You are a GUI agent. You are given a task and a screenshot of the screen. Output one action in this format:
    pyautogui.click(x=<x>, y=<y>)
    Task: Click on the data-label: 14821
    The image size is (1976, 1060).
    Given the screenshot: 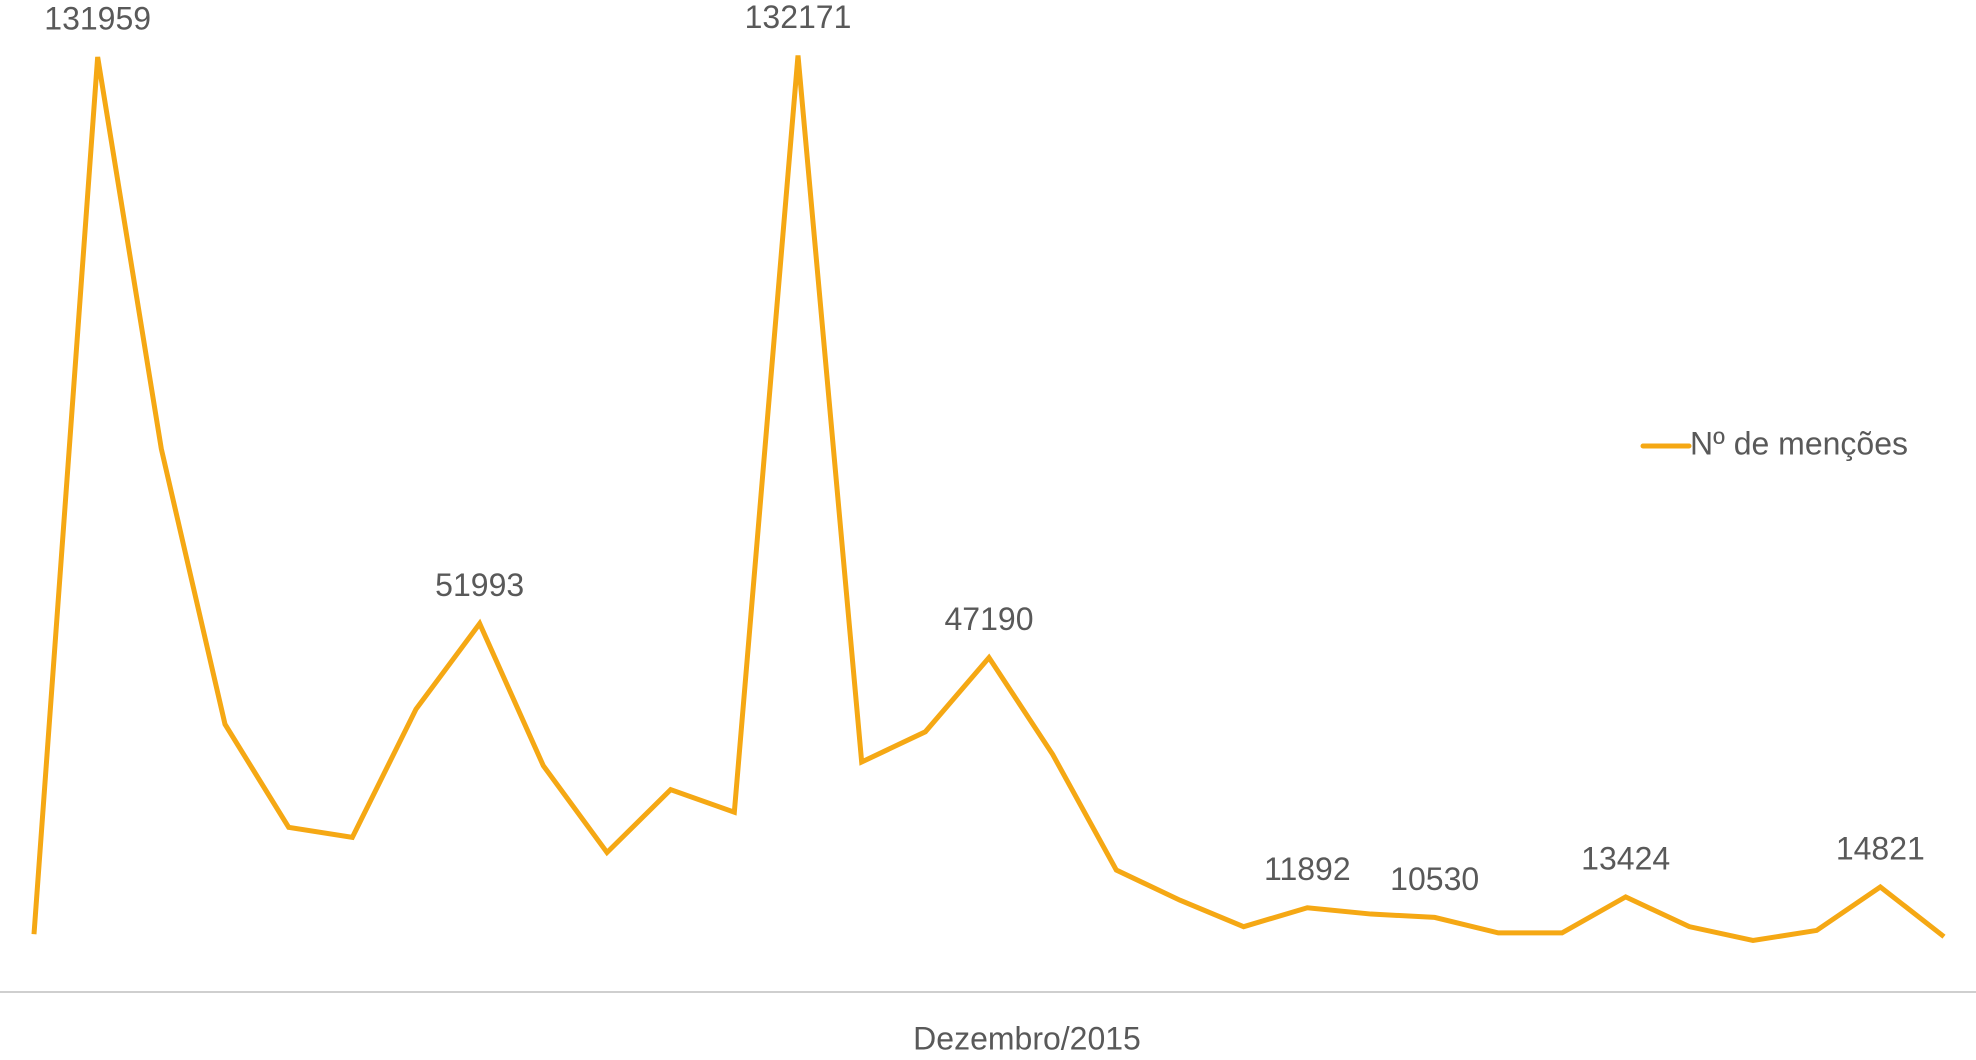 What is the action you would take?
    pyautogui.click(x=1880, y=848)
    